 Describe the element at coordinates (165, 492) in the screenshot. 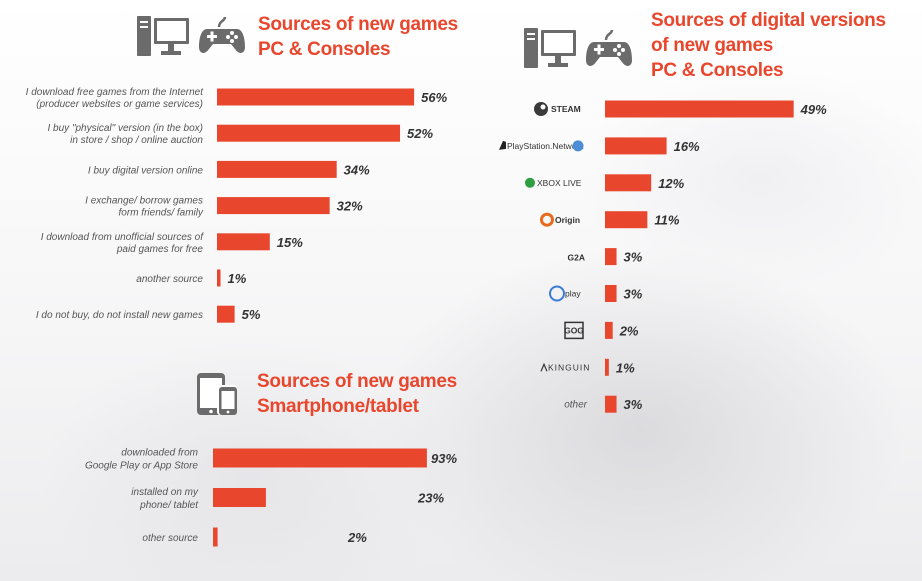

I see `category-label: installed on my` at that location.